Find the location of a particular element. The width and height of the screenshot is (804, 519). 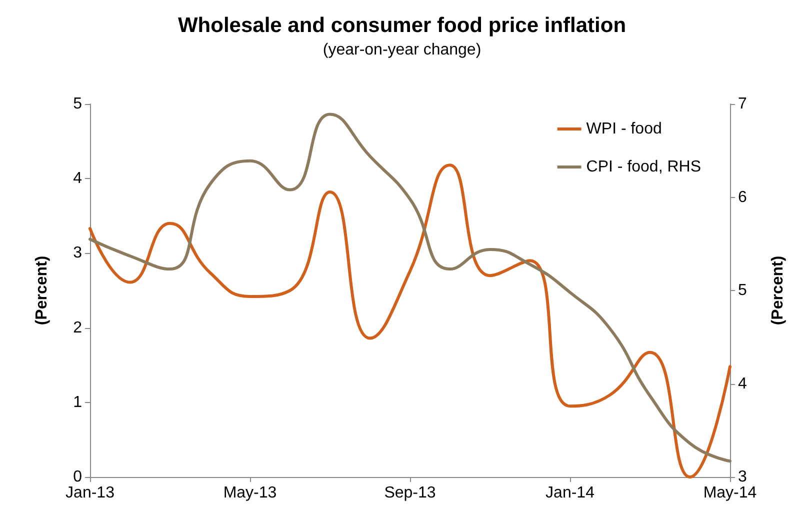

y-tick-label: 3 is located at coordinates (77, 253).